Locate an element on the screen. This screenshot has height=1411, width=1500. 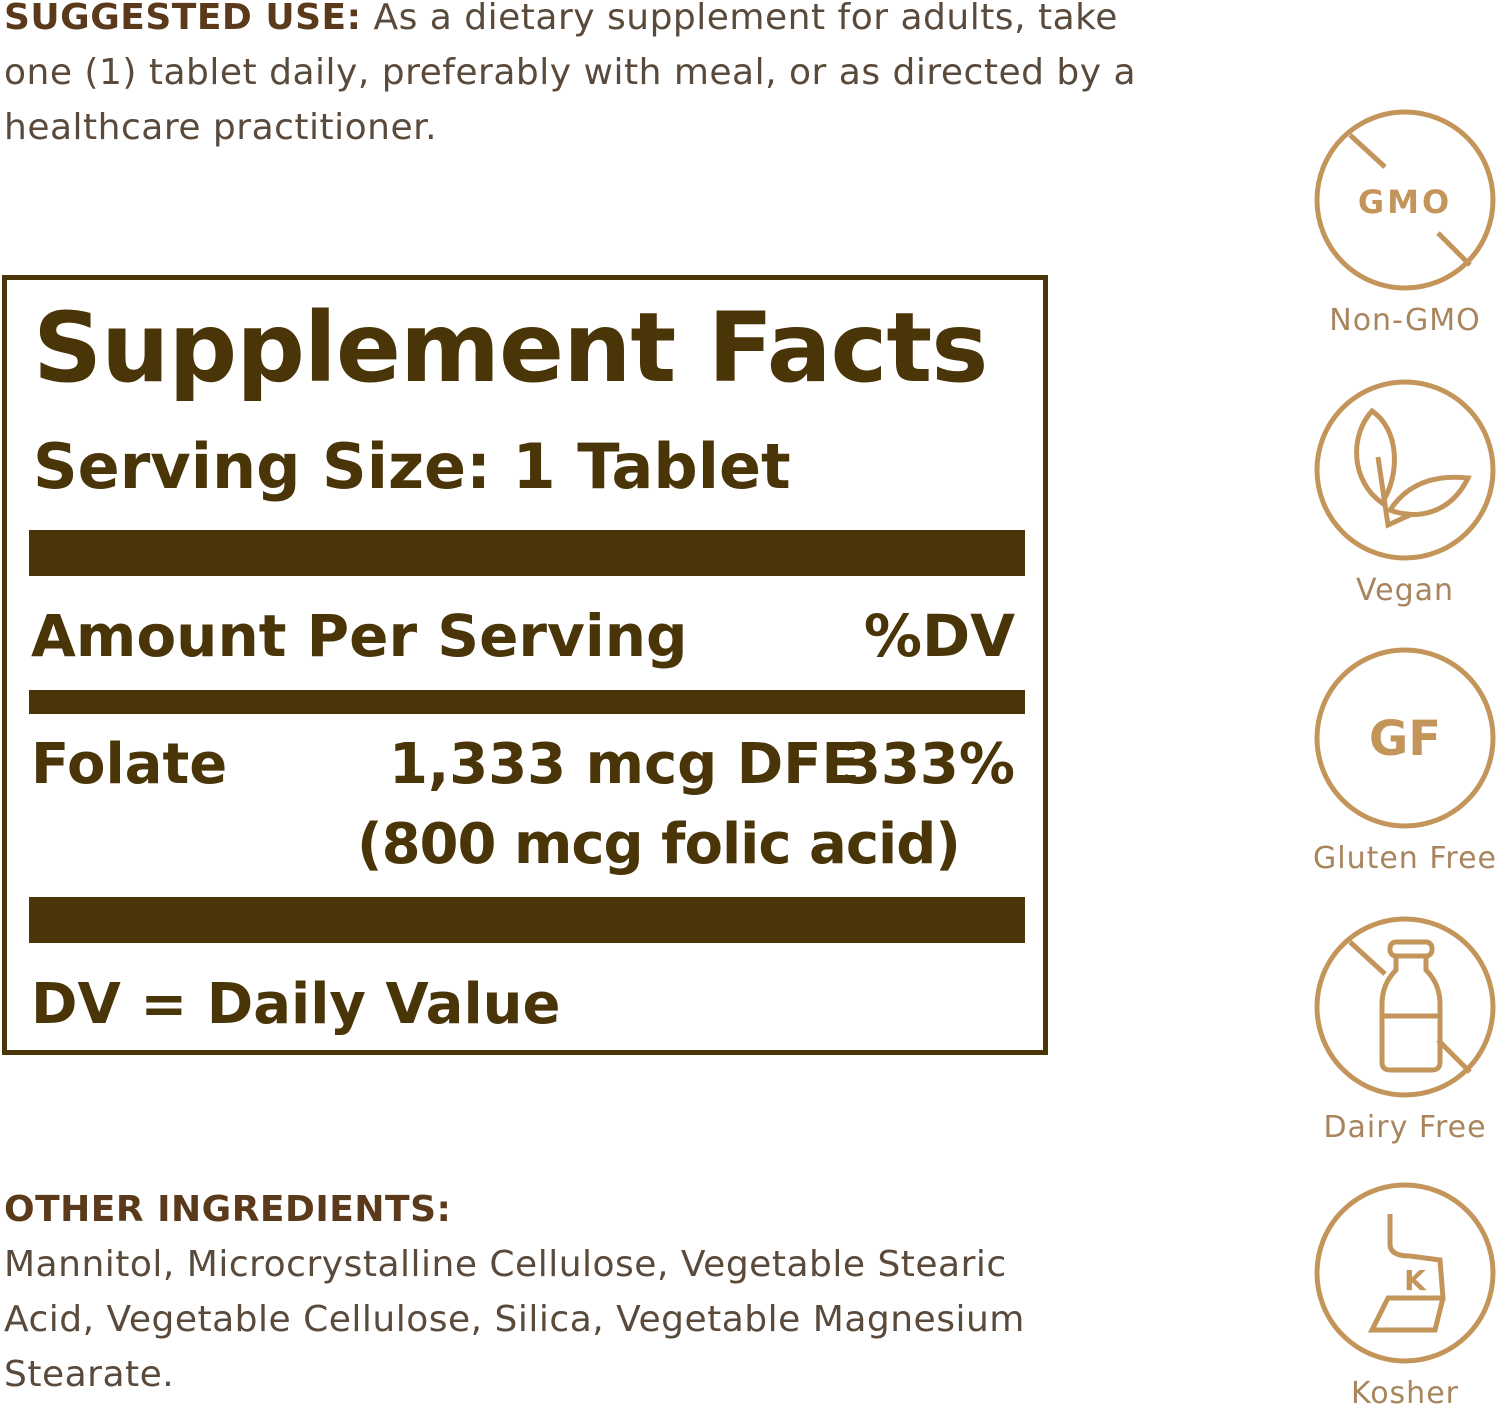
serving-size: Serving Size: 1 Tablet is located at coordinates (412, 466).